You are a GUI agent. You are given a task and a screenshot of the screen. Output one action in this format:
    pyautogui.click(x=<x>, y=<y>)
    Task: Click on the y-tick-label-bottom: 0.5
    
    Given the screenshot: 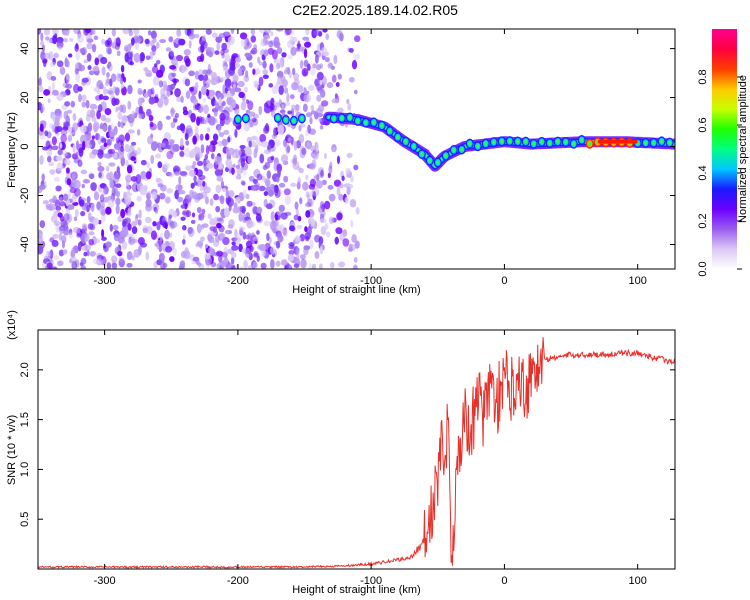 What is the action you would take?
    pyautogui.click(x=25, y=519)
    